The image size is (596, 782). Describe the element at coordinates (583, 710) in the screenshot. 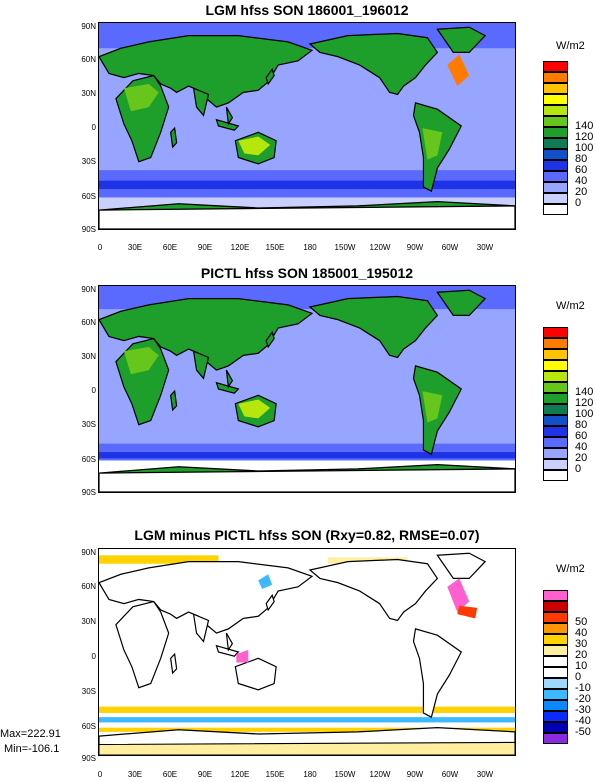

I see `colorbar-label: -30` at that location.